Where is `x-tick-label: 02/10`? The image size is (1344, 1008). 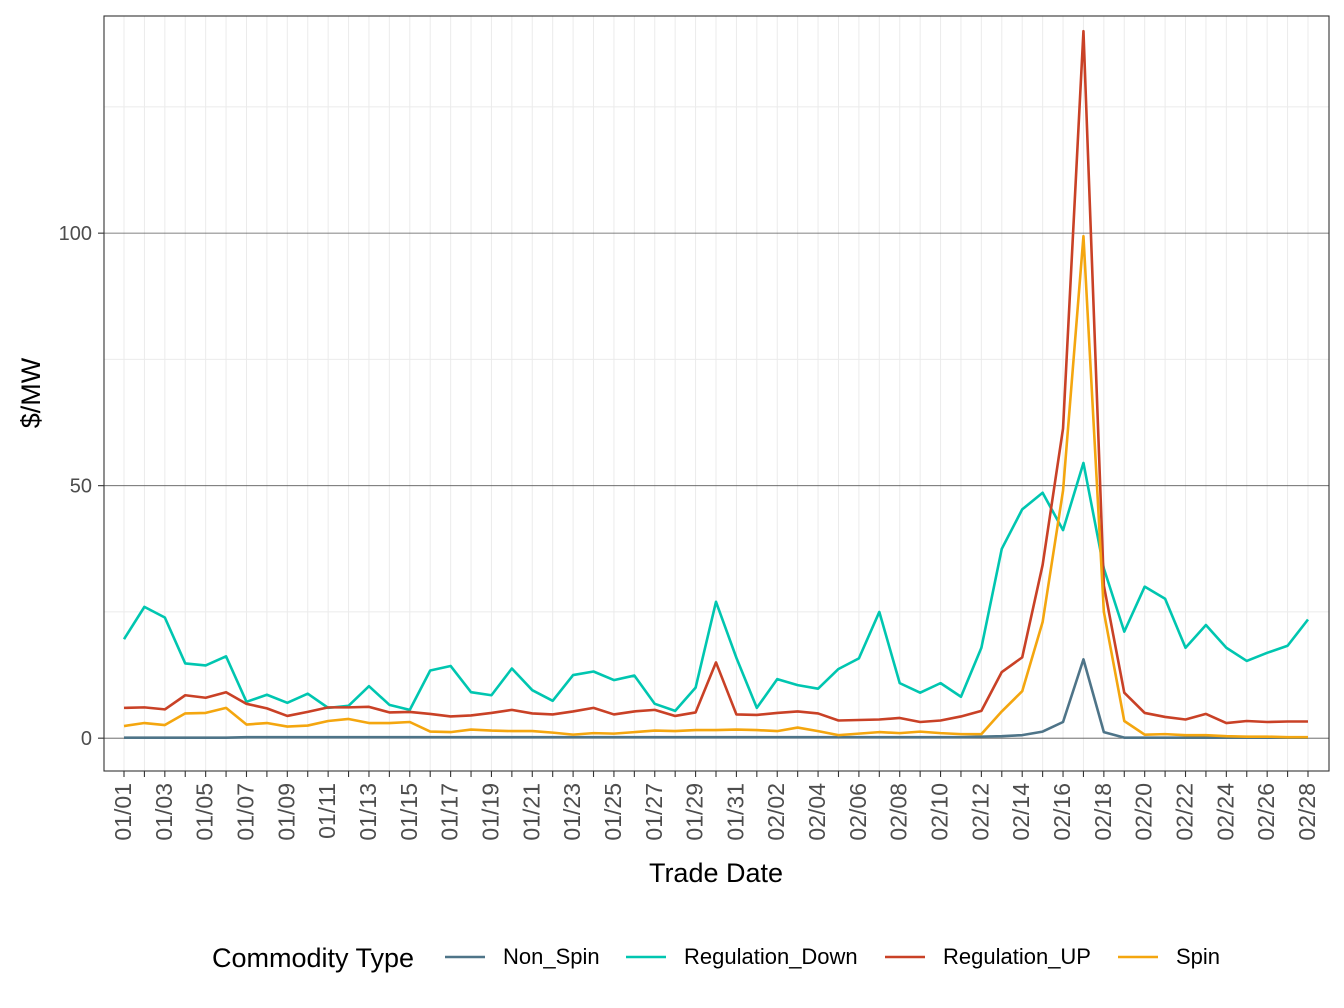 x-tick-label: 02/10 is located at coordinates (940, 812).